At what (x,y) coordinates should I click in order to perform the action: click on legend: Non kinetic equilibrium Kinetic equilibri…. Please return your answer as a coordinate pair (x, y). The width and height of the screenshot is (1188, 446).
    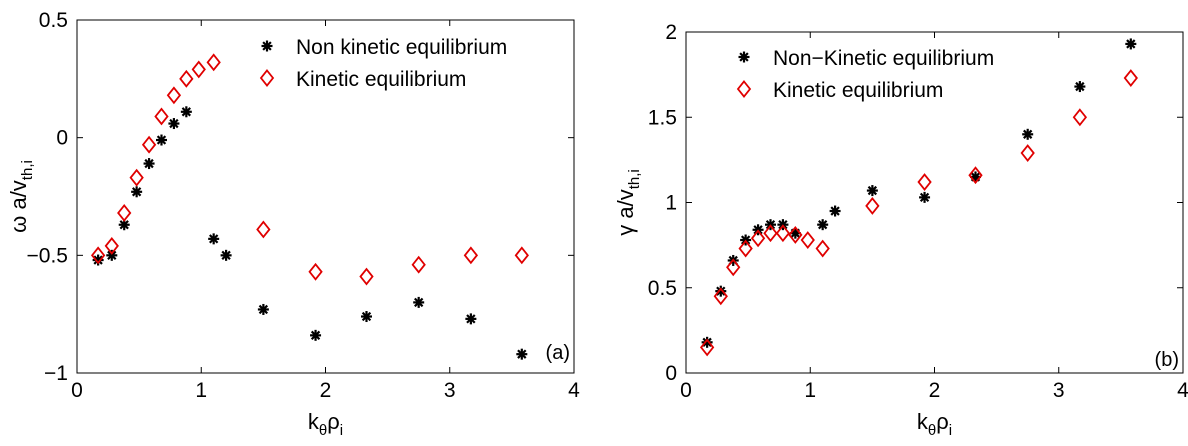
    Looking at the image, I should click on (383, 63).